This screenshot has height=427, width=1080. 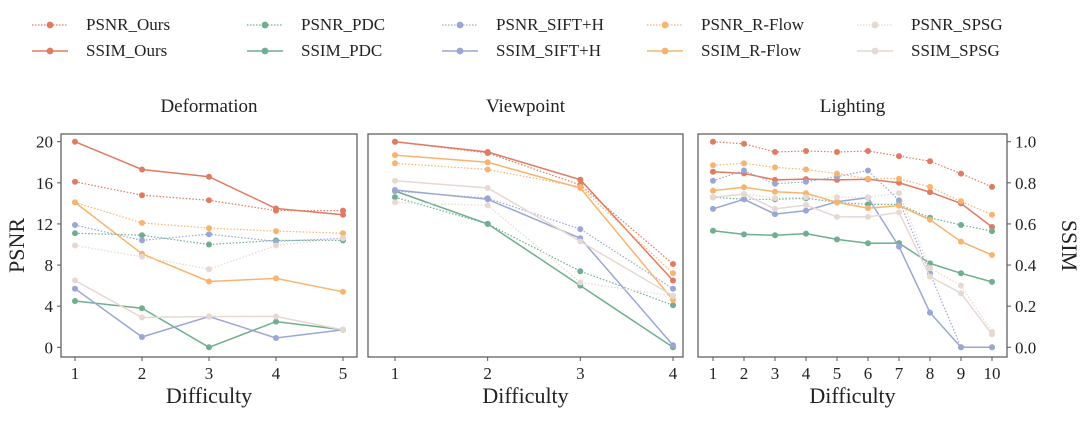 I want to click on legend-item-psnr-spsg: PSNR_SPSG, so click(x=929, y=25).